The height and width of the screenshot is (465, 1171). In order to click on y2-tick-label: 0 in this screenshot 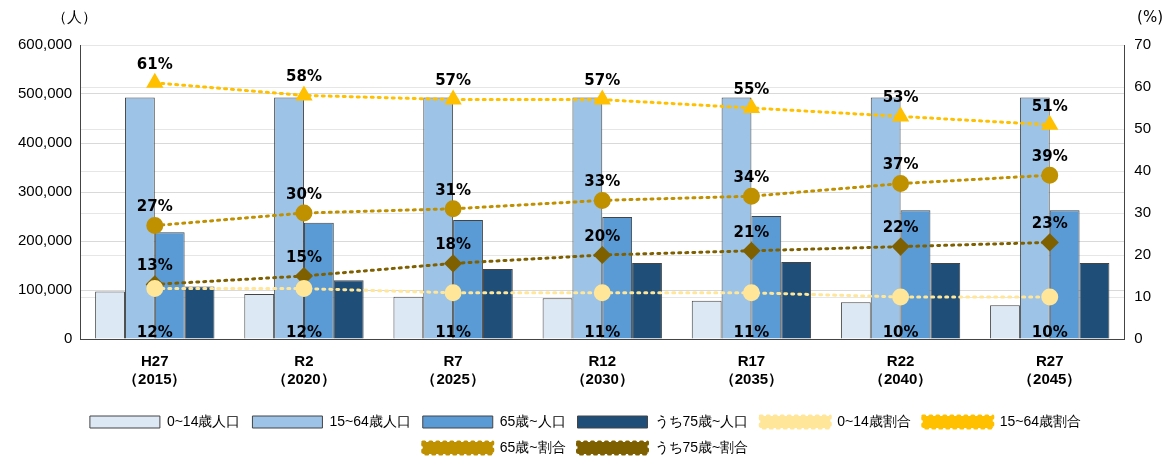, I will do `click(1138, 338)`.